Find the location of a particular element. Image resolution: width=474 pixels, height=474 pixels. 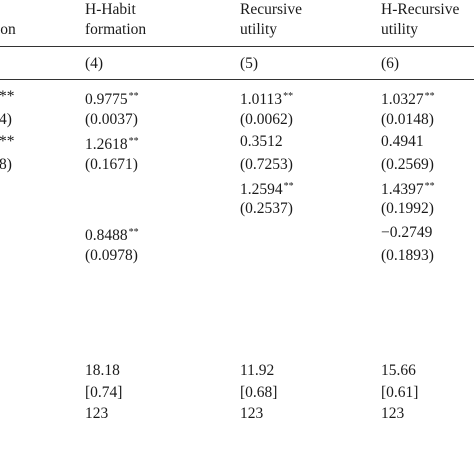

column-number: (6) is located at coordinates (390, 63).